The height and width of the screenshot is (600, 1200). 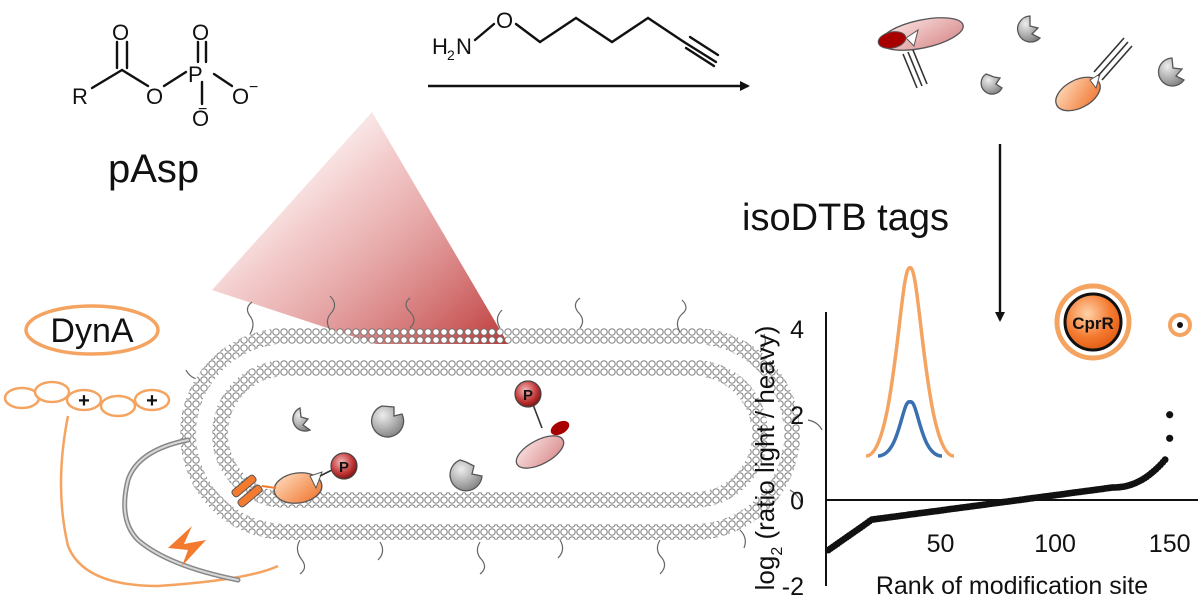 What do you see at coordinates (165, 105) in the screenshot?
I see `pasp-structure: R O O P O O − O − pAsp` at bounding box center [165, 105].